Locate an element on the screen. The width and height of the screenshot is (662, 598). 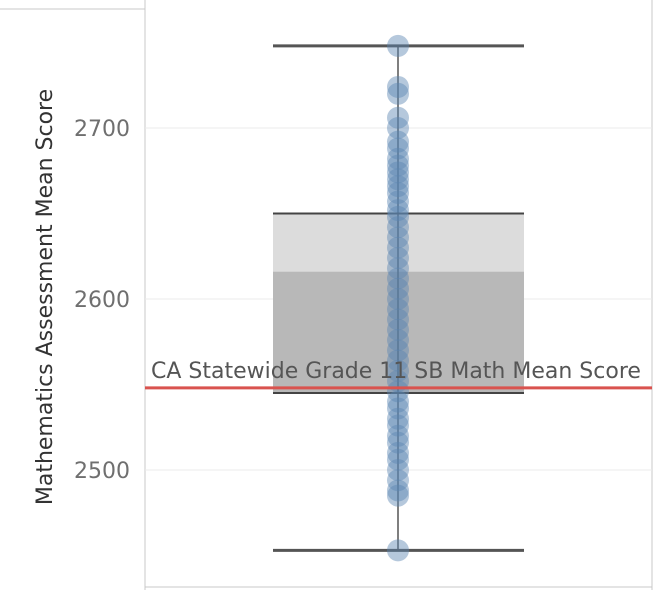
reference-line-group: CA Statewide Grade 11 SB Math Mean Score is located at coordinates (398, 374).